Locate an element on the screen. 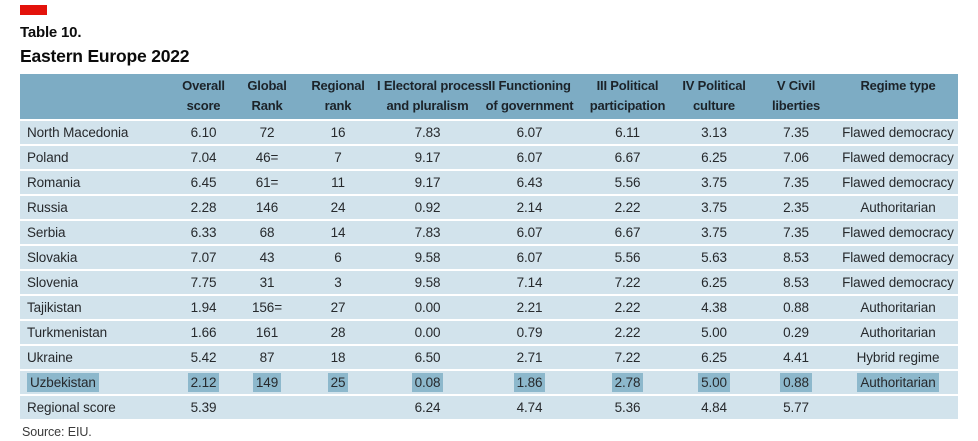 Image resolution: width=978 pixels, height=441 pixels. cell-regional-rank: 25 is located at coordinates (338, 382).